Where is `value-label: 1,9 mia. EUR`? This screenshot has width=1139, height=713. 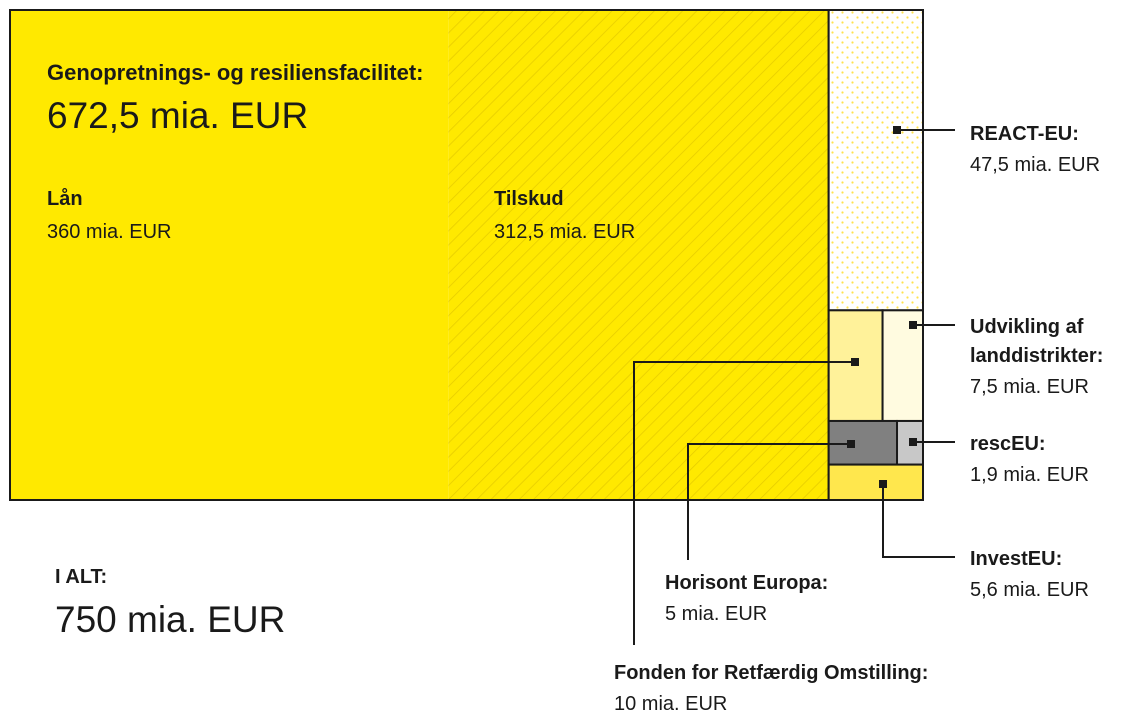
value-label: 1,9 mia. EUR is located at coordinates (1029, 475).